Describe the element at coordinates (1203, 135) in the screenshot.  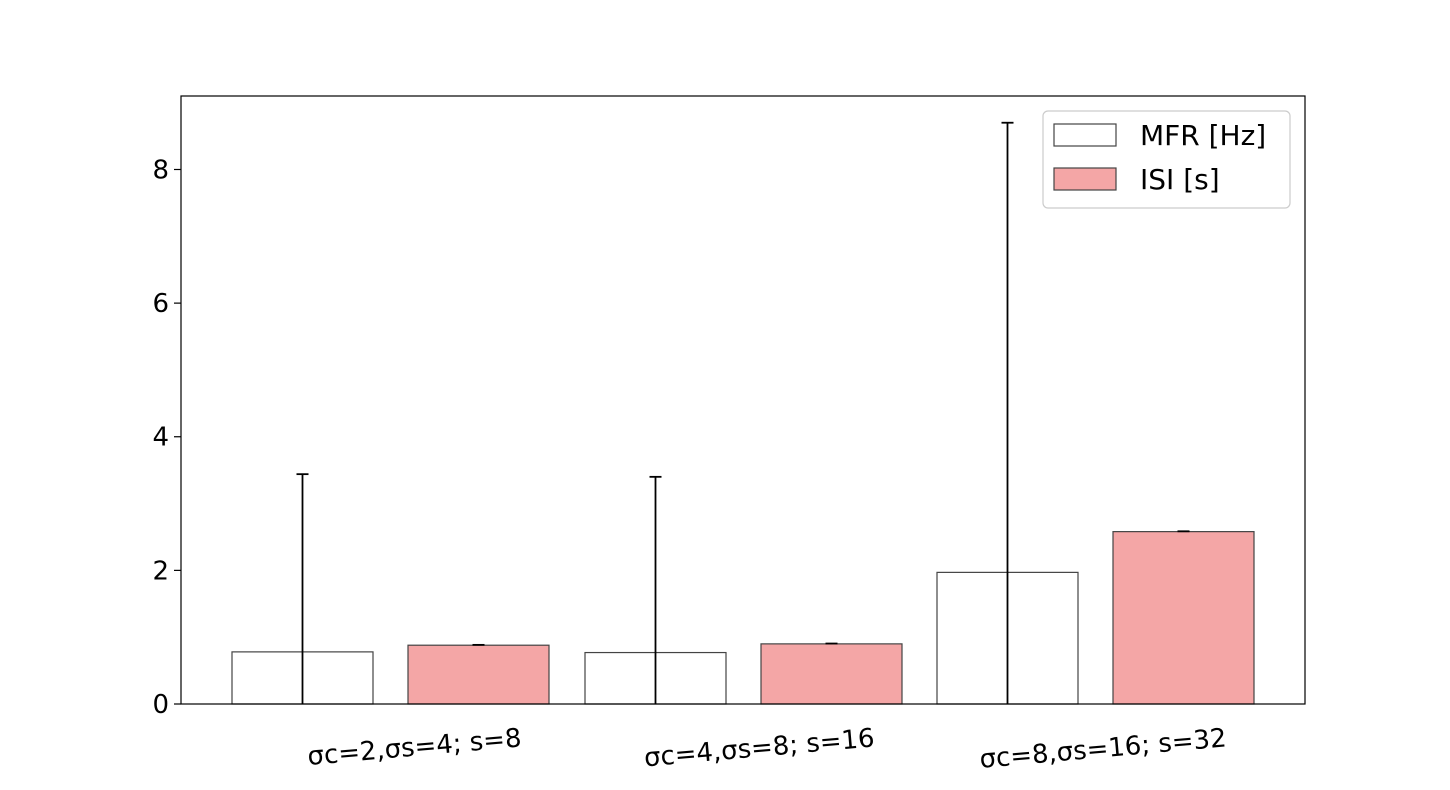
I see `legend-label-mfr: MFR [Hz]` at that location.